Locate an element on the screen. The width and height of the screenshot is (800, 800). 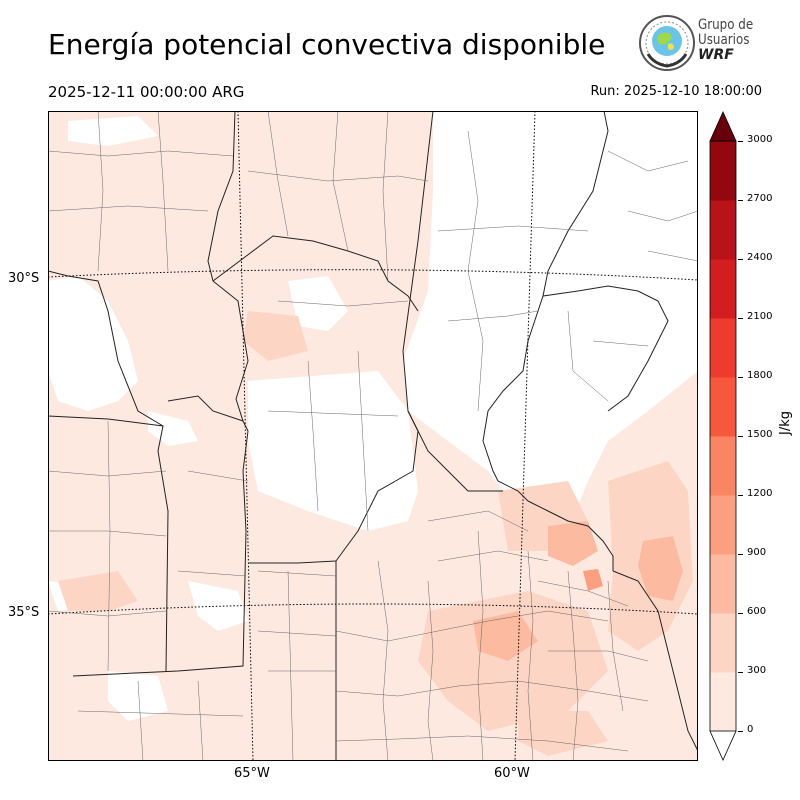
colorbar is located at coordinates (723, 436).